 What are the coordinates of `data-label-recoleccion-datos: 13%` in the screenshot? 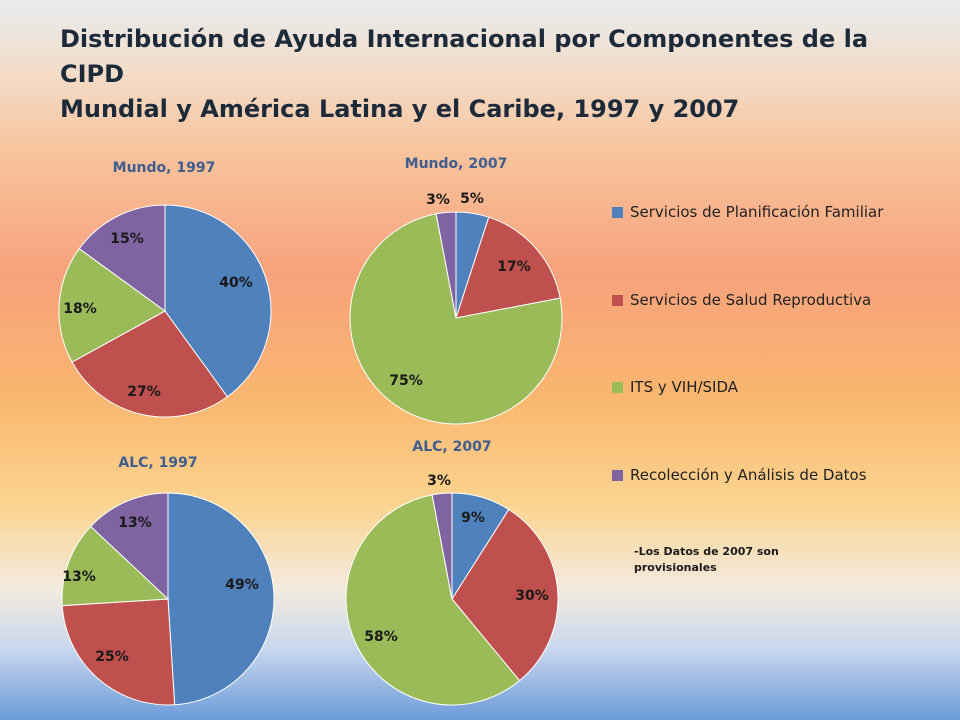 It's located at (135, 523).